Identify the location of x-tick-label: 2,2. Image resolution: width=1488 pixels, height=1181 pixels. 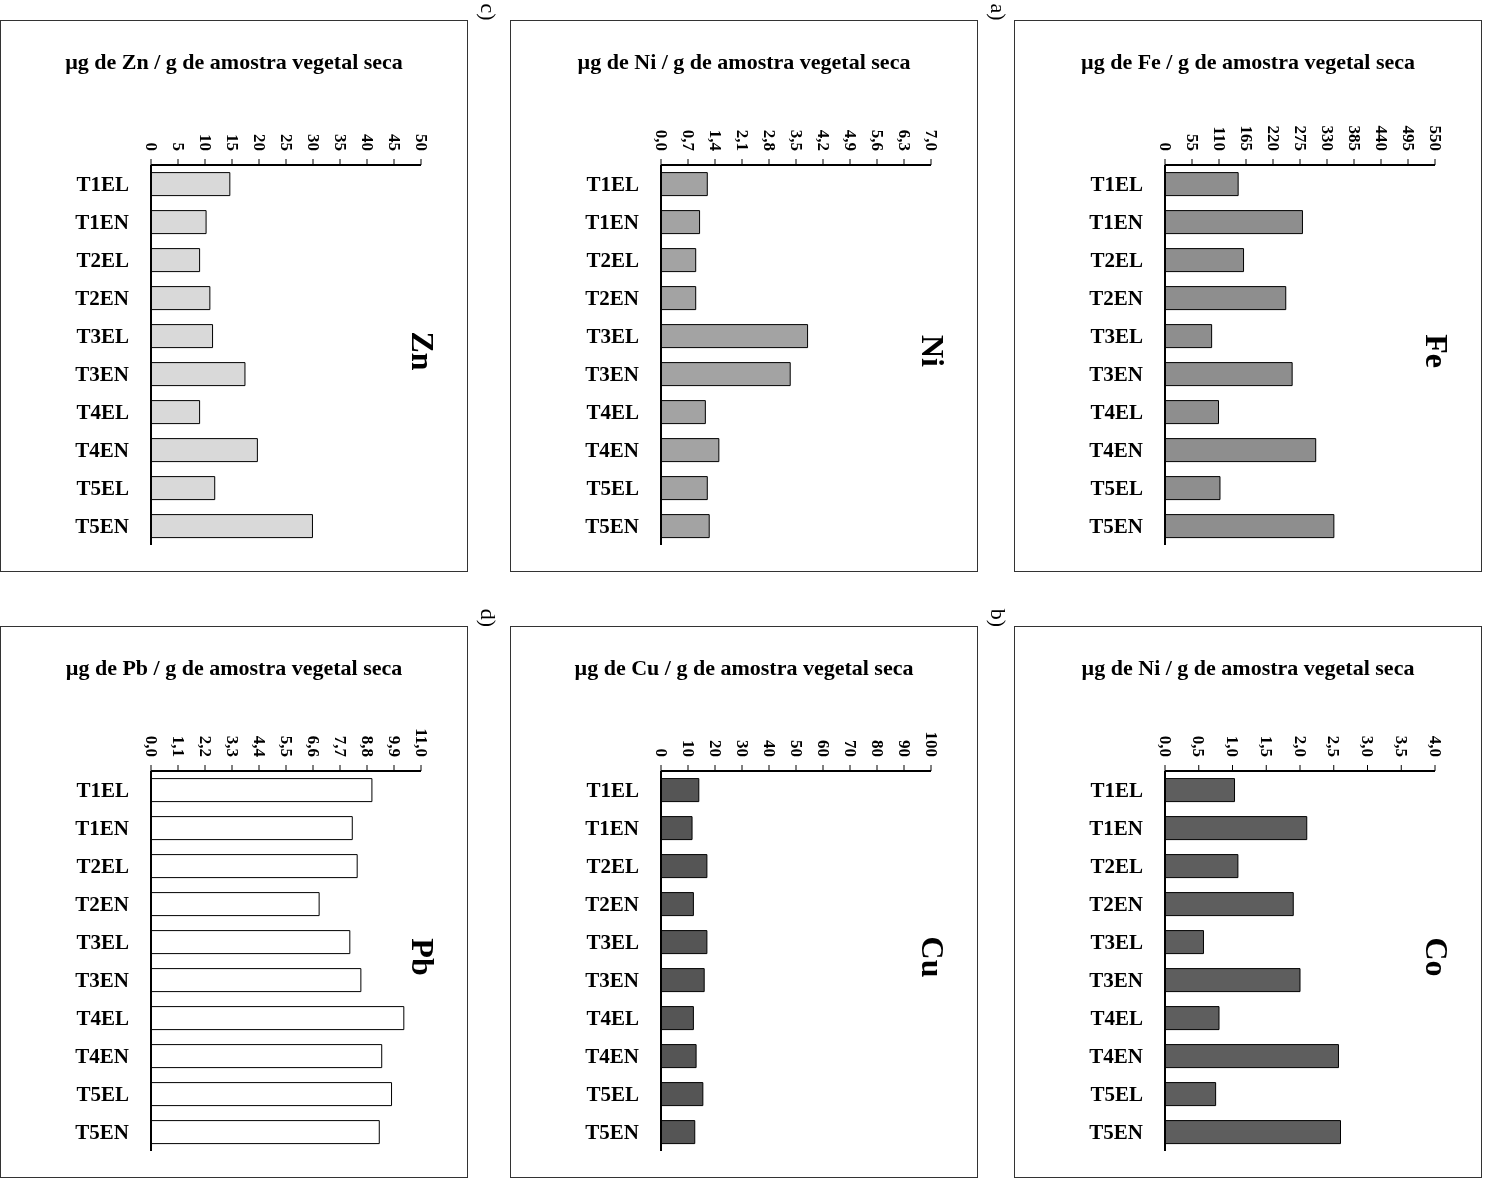
(205, 746).